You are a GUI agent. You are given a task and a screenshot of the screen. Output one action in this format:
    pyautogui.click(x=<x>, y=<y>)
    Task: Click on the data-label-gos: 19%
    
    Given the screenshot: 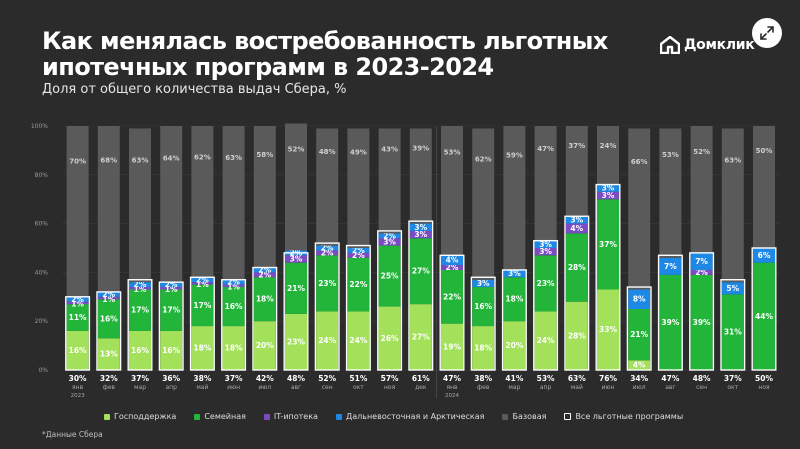 What is the action you would take?
    pyautogui.click(x=452, y=346)
    